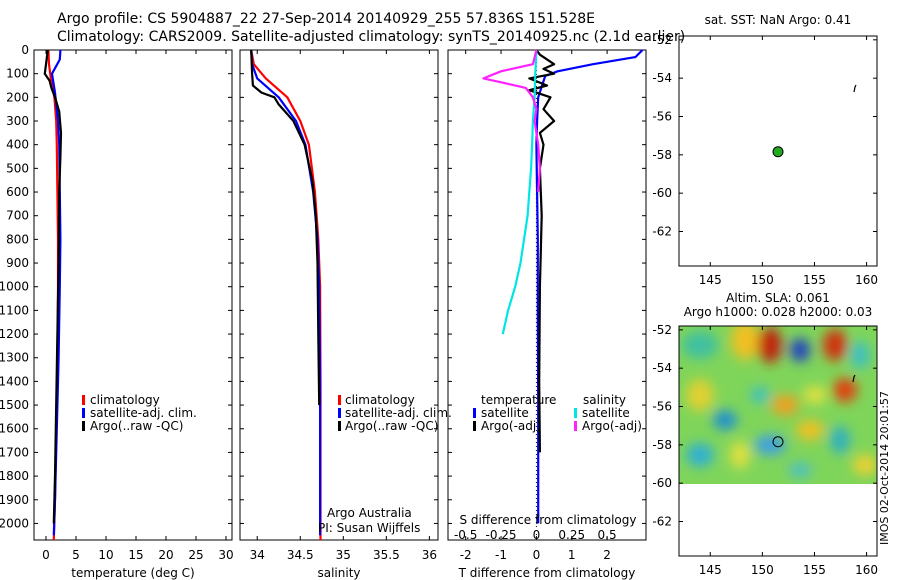  I want to click on x-tick-label: 34.5, so click(300, 555).